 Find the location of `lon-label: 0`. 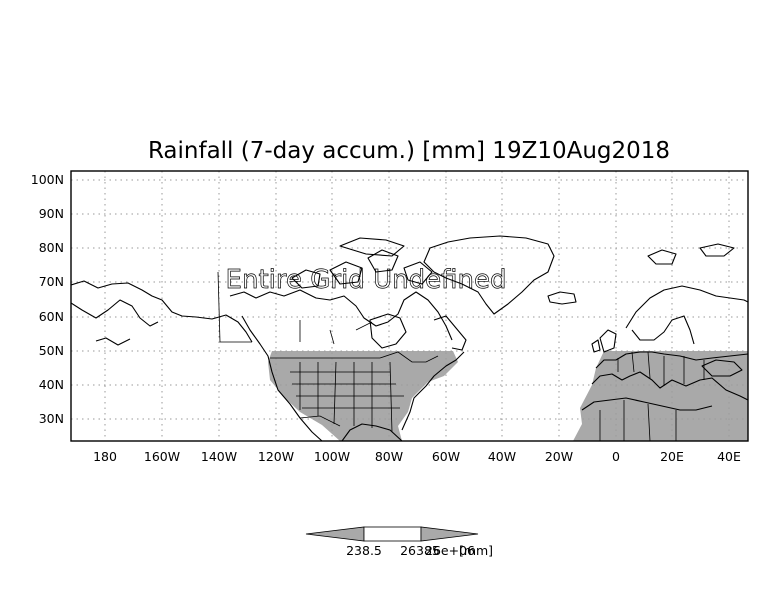

lon-label: 0 is located at coordinates (616, 456).